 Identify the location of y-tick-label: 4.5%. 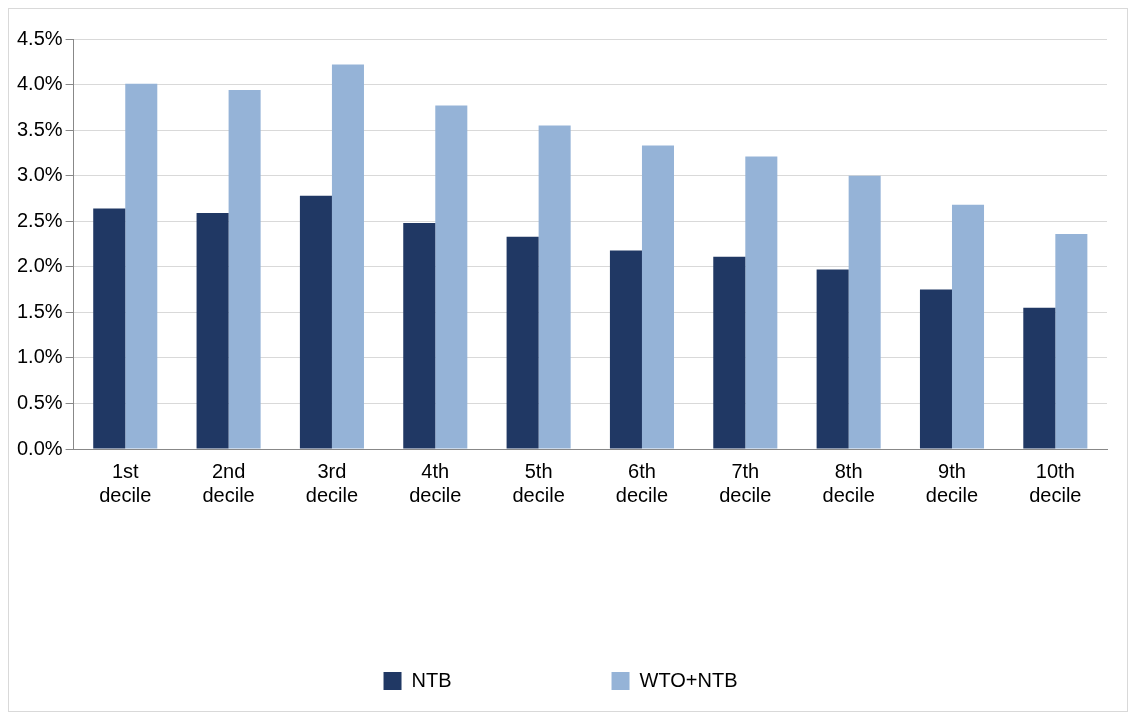
(39, 37).